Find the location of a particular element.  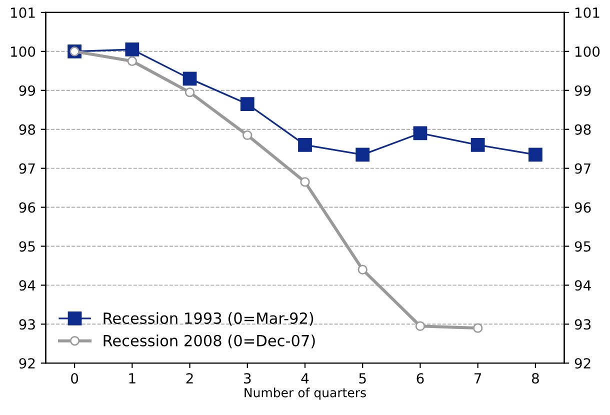

y2-tick-label: 100 is located at coordinates (588, 51).